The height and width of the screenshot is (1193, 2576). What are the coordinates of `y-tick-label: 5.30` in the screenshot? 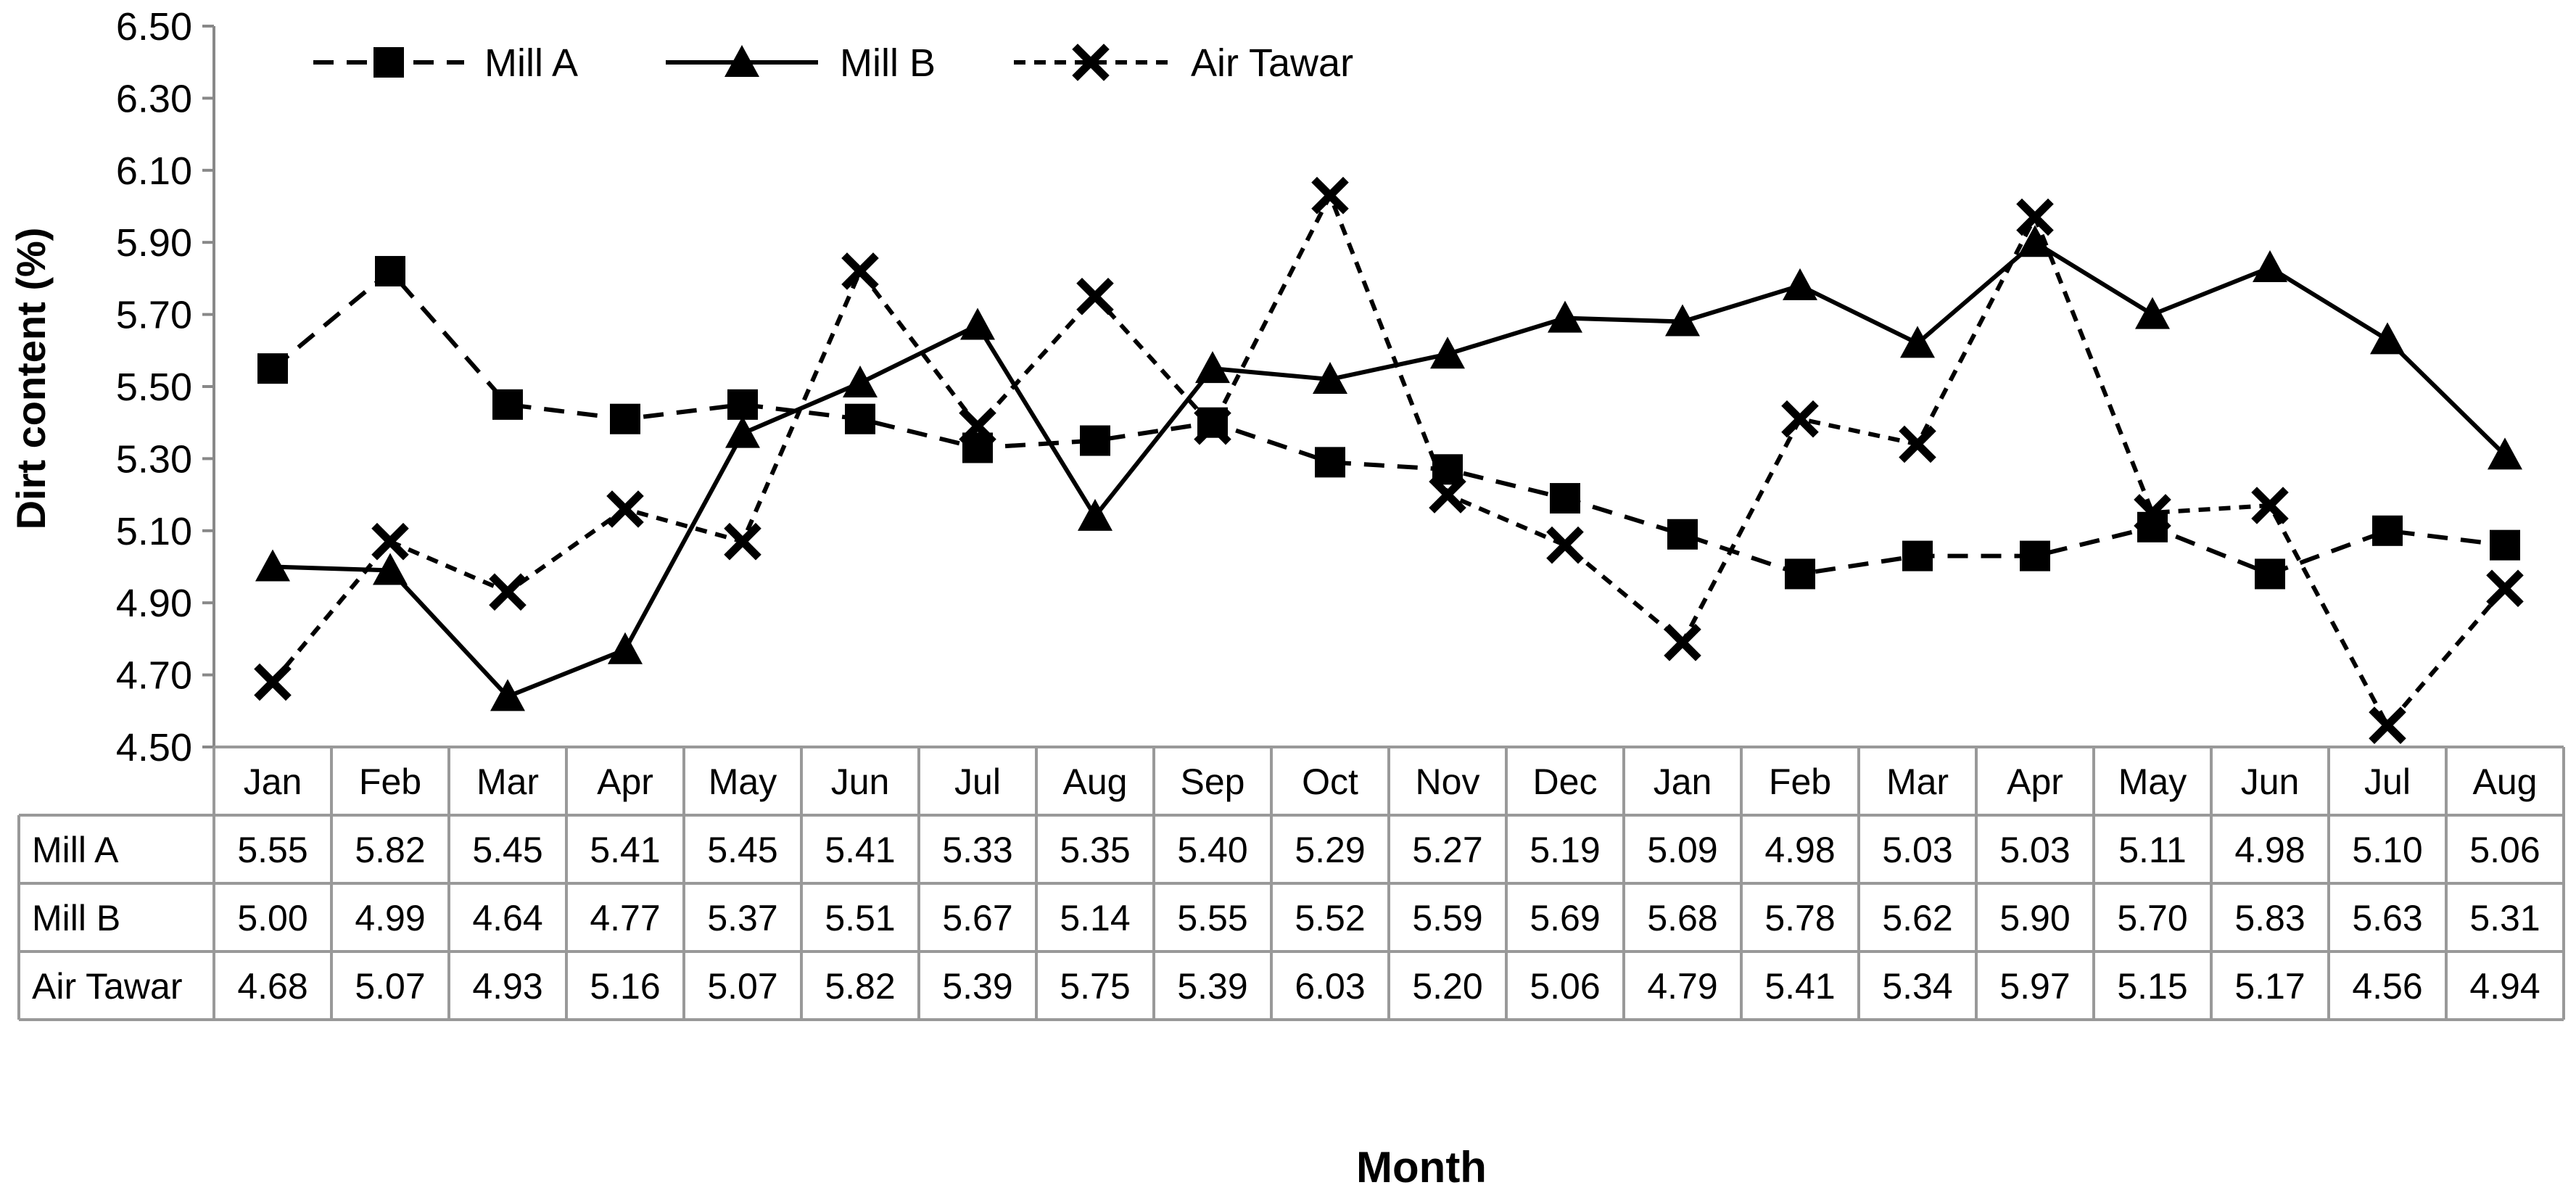 It's located at (154, 459).